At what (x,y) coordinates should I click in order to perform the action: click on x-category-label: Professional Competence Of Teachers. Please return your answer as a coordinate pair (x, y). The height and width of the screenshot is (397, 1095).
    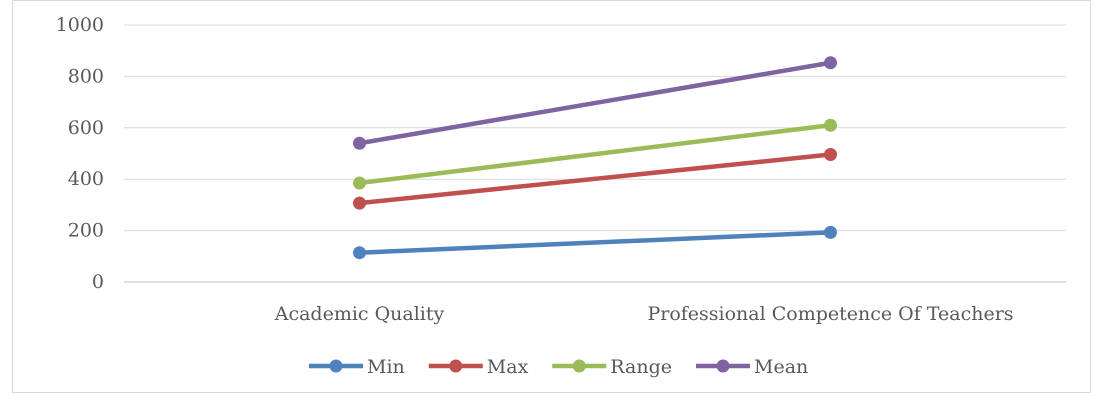
    Looking at the image, I should click on (830, 314).